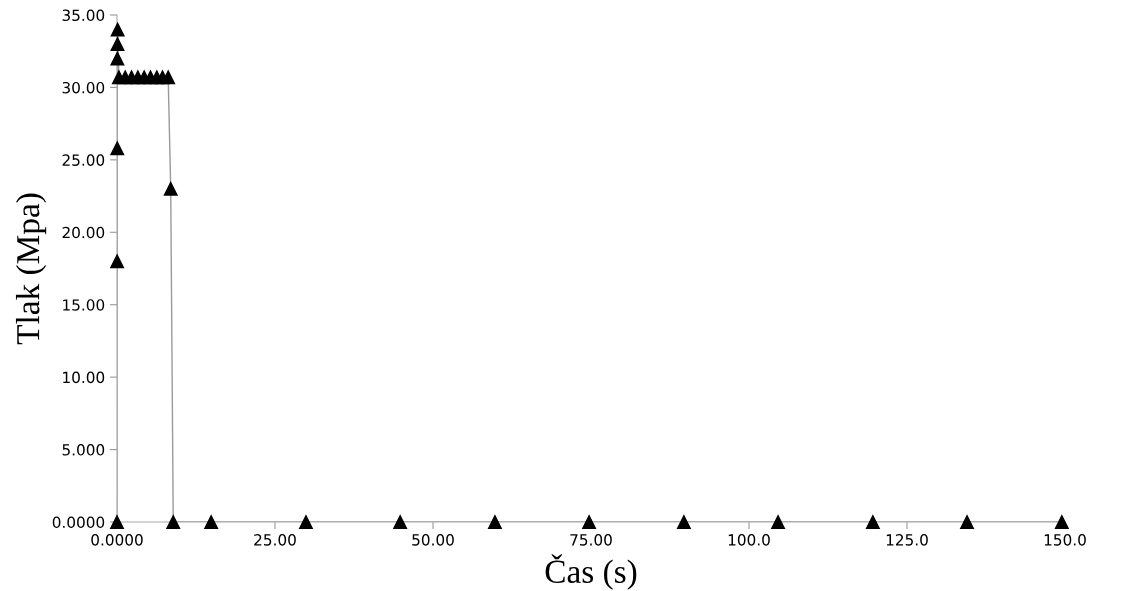  Describe the element at coordinates (907, 540) in the screenshot. I see `x-tick-label: 125.0` at that location.